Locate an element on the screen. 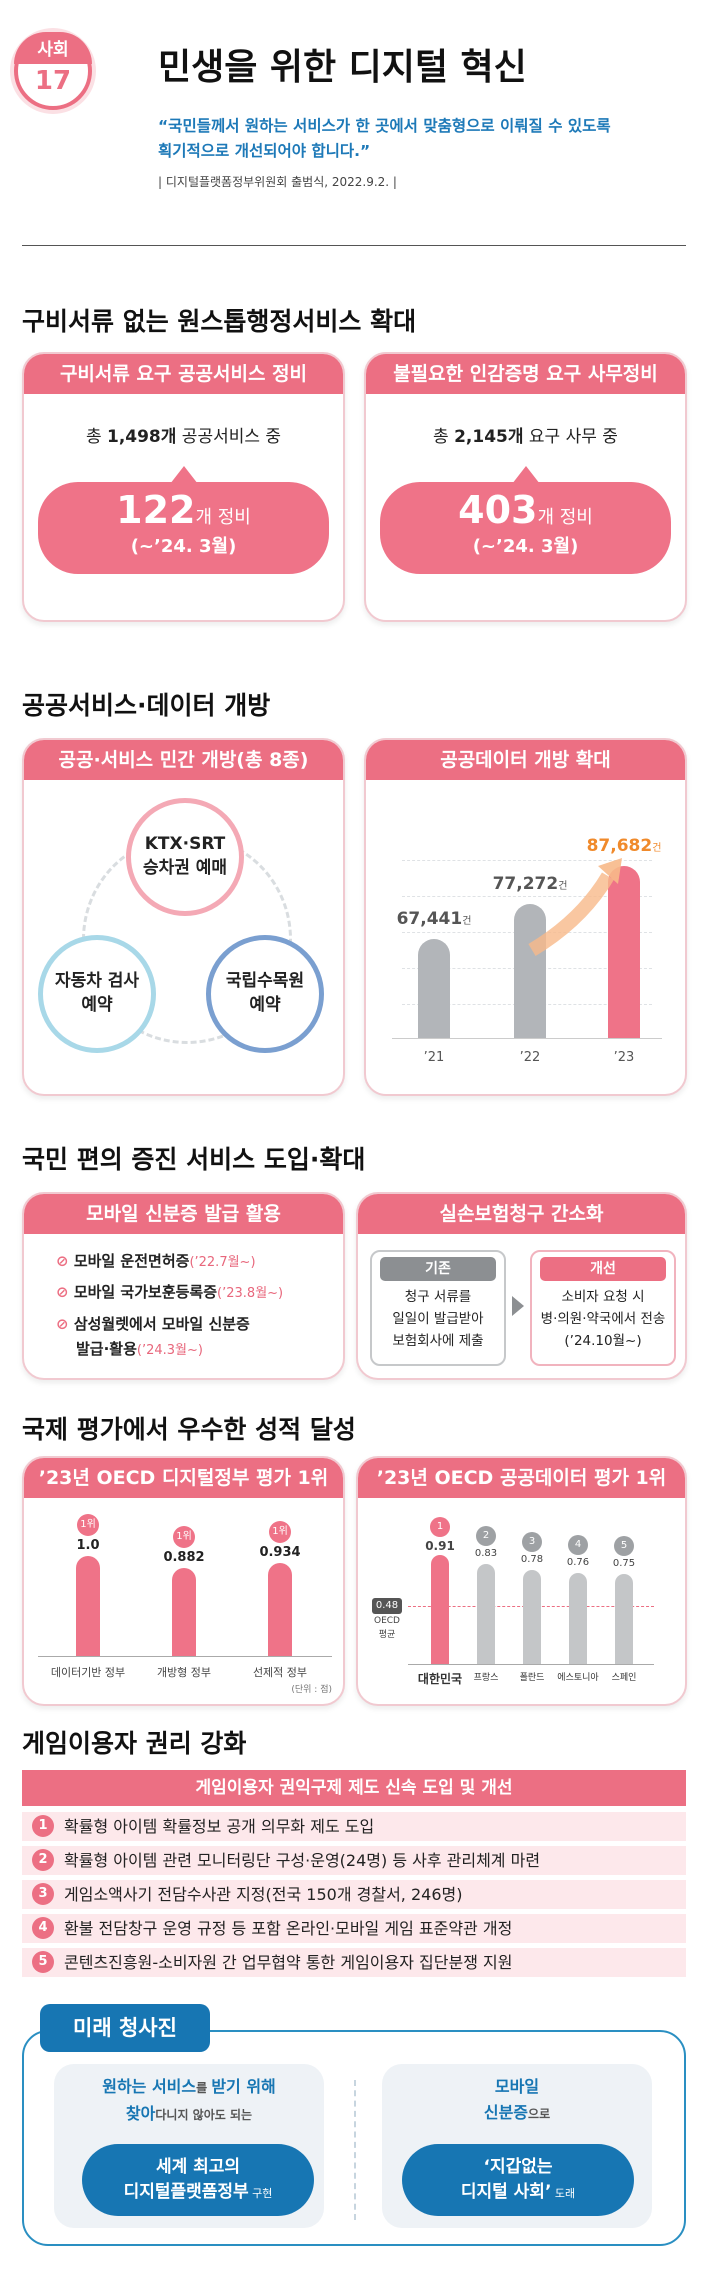 The height and width of the screenshot is (2289, 710). future-right-text: 모바일 신분증으로 is located at coordinates (517, 2099).